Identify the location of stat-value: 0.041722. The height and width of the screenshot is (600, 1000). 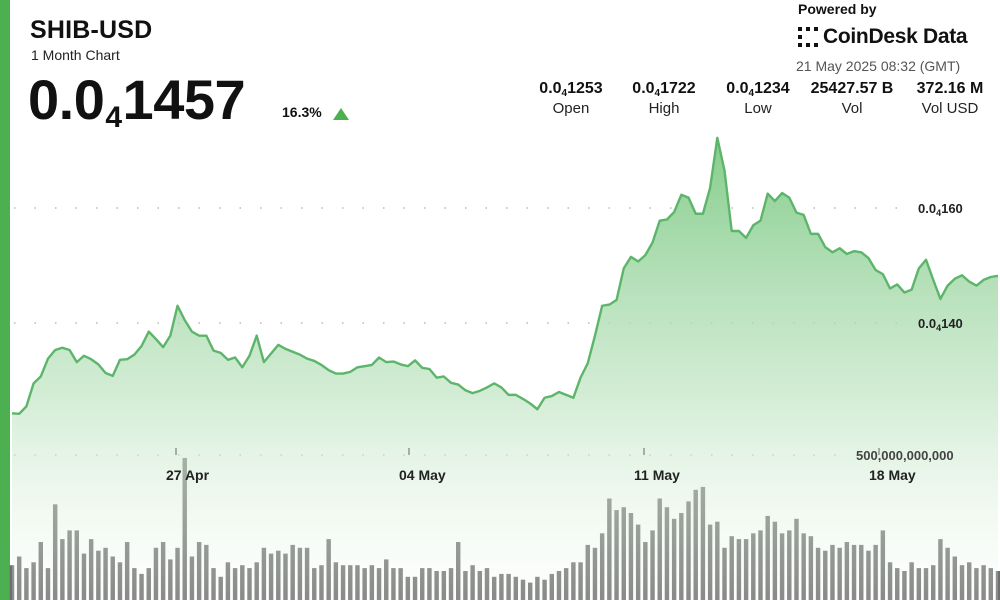
(664, 89).